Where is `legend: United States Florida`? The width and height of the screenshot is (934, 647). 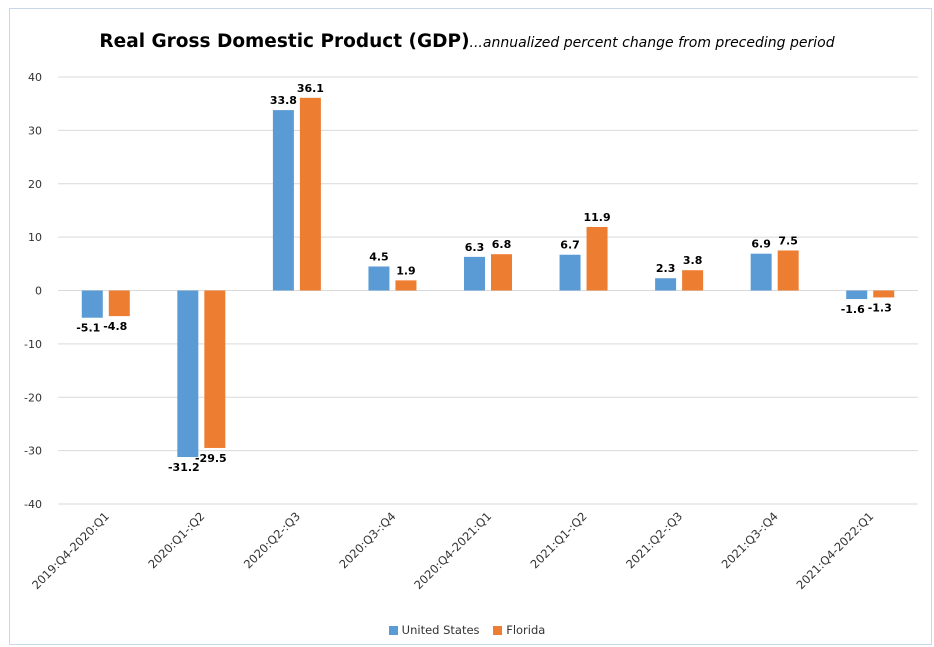
legend: United States Florida is located at coordinates (467, 630).